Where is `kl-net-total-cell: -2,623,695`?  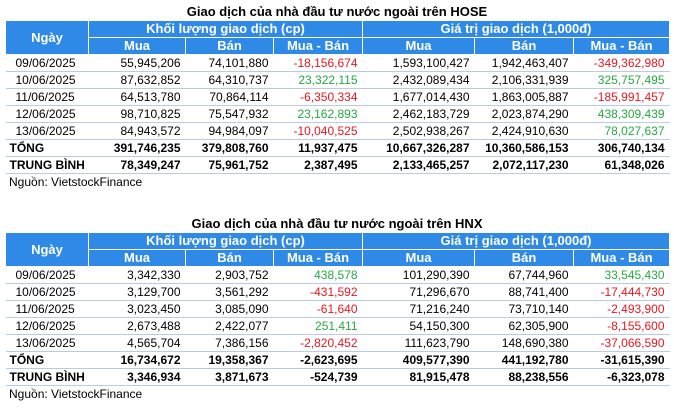 kl-net-total-cell: -2,623,695 is located at coordinates (318, 360).